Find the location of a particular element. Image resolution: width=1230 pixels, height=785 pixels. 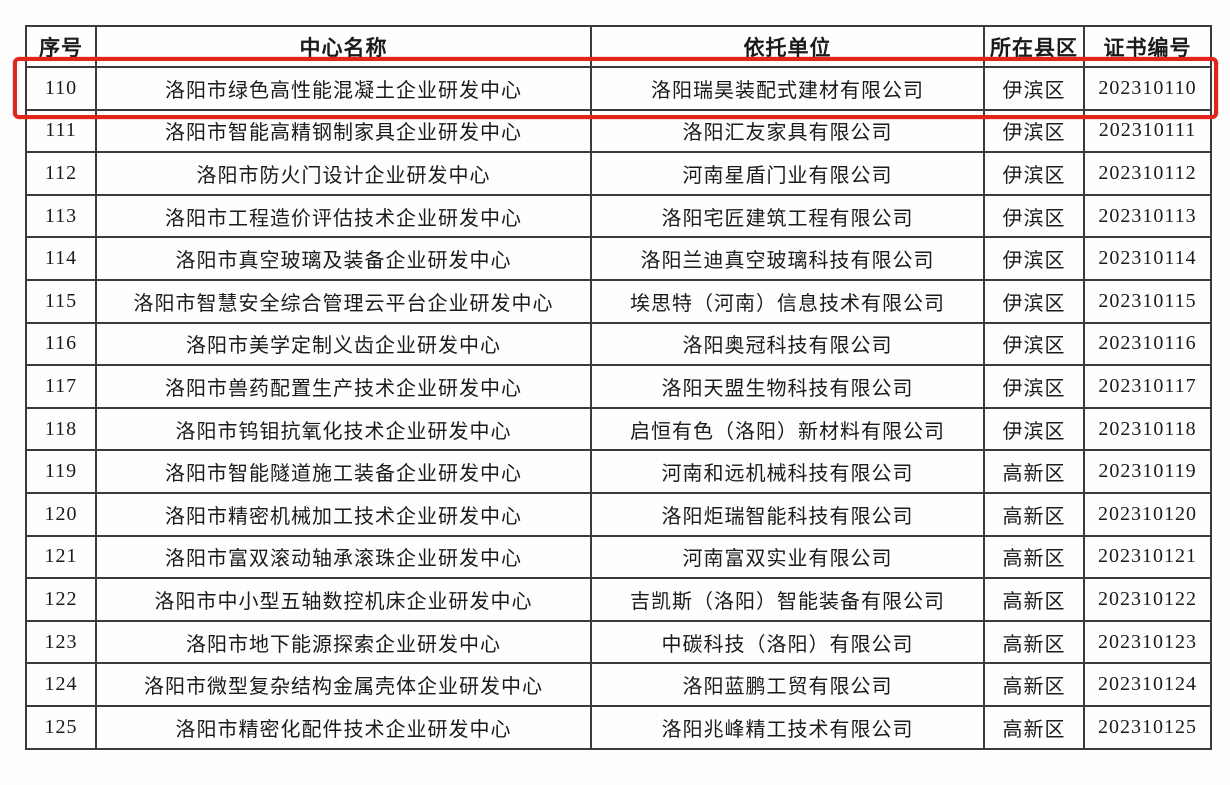

center-name-cell: 洛阳市兽药配置生产技术企业研发中心 is located at coordinates (343, 386).